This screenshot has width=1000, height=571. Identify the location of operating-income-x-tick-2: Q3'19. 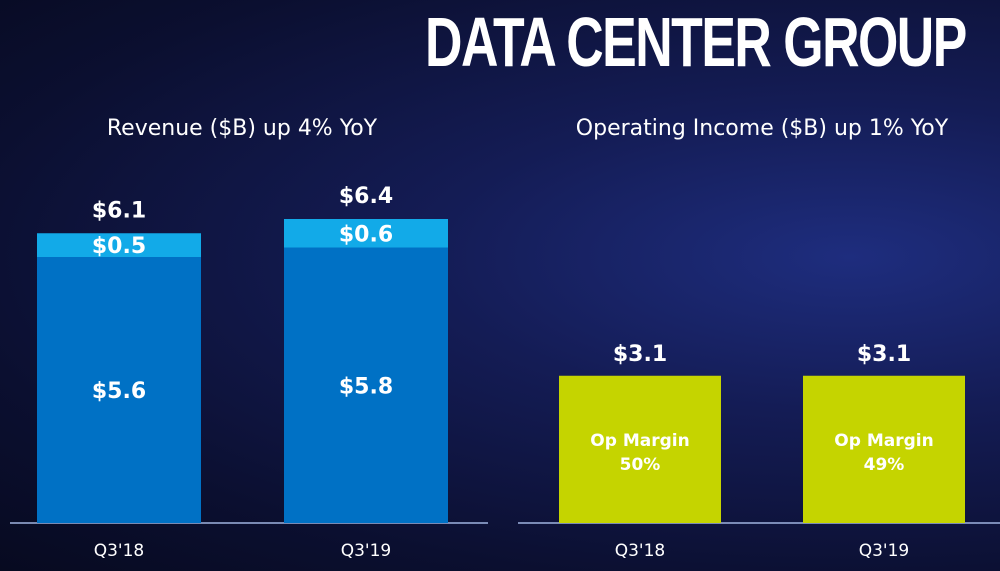
(884, 551).